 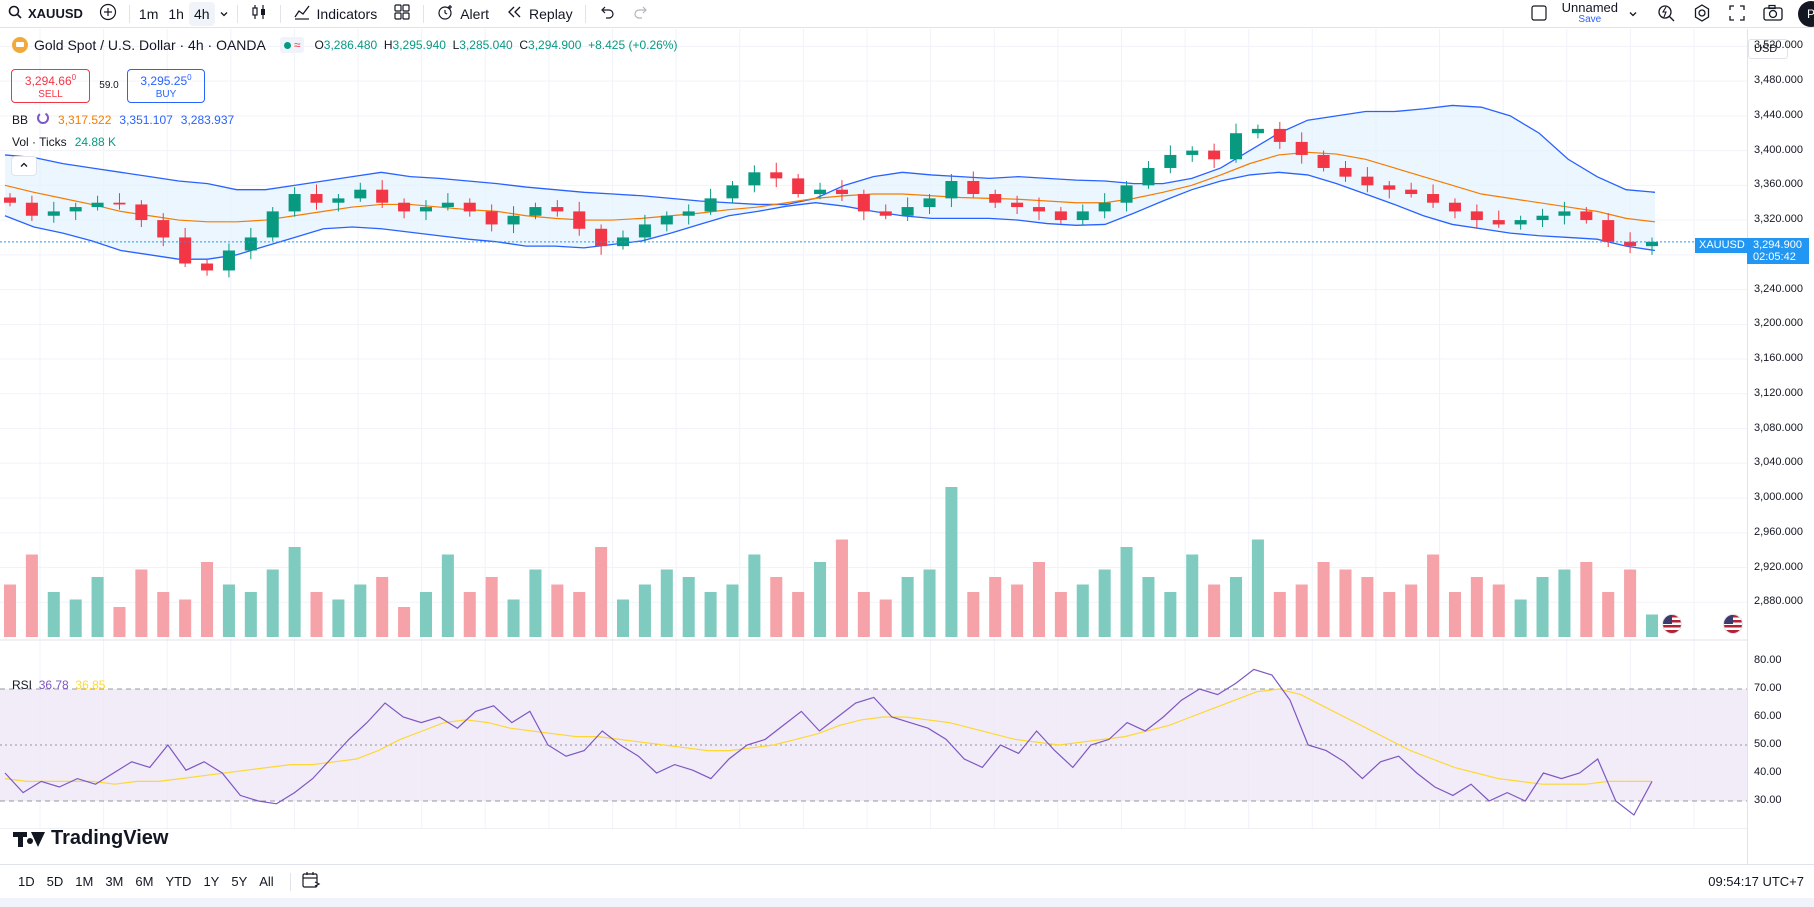 I want to click on fullscreen-button, so click(x=1737, y=14).